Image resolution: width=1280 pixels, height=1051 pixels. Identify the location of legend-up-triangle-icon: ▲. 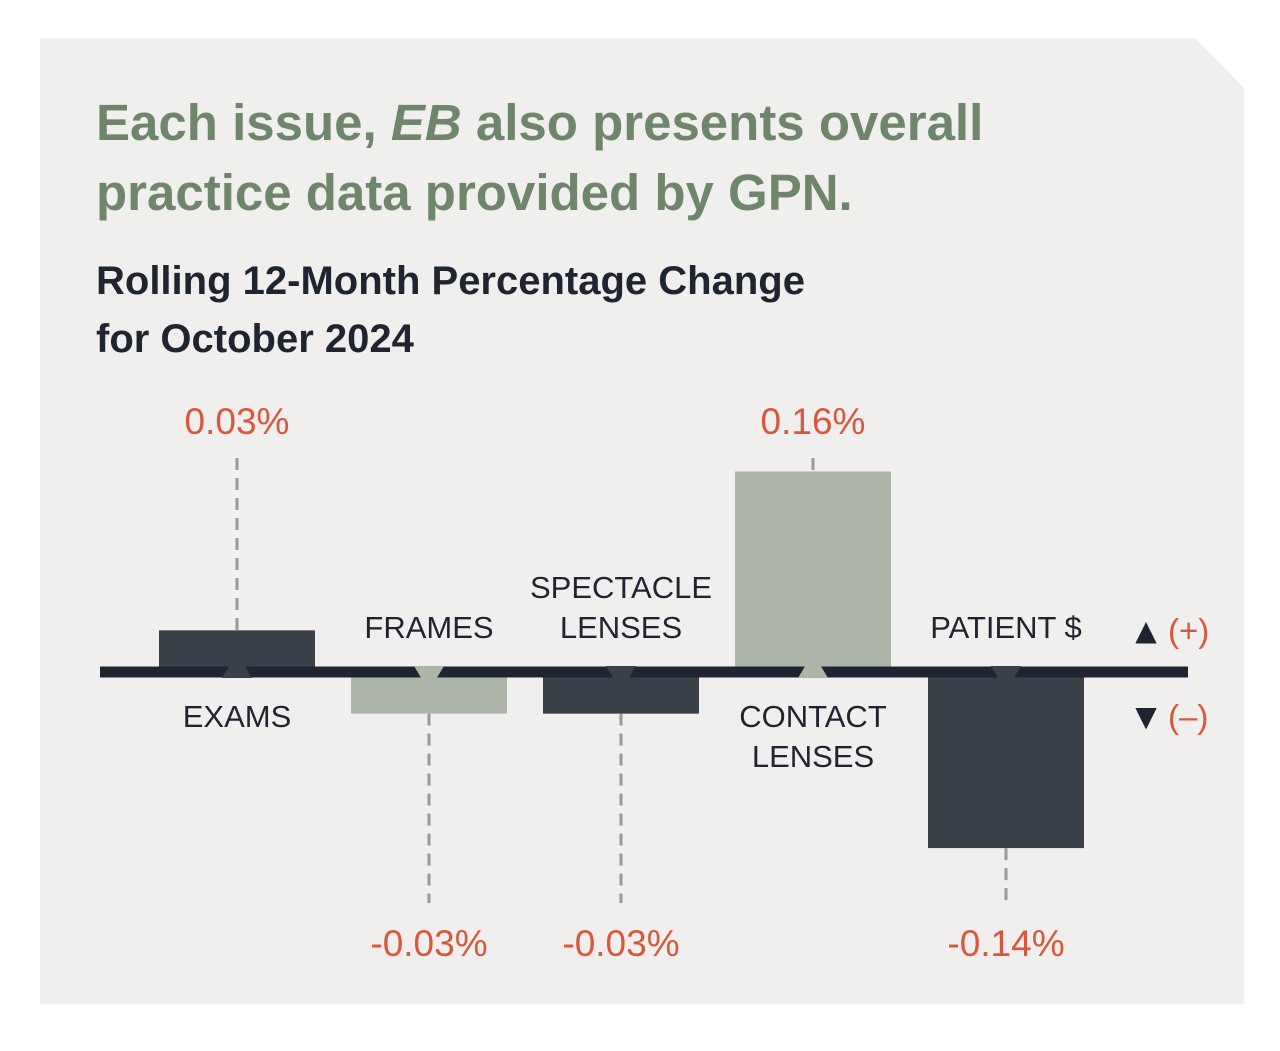
(1146, 630).